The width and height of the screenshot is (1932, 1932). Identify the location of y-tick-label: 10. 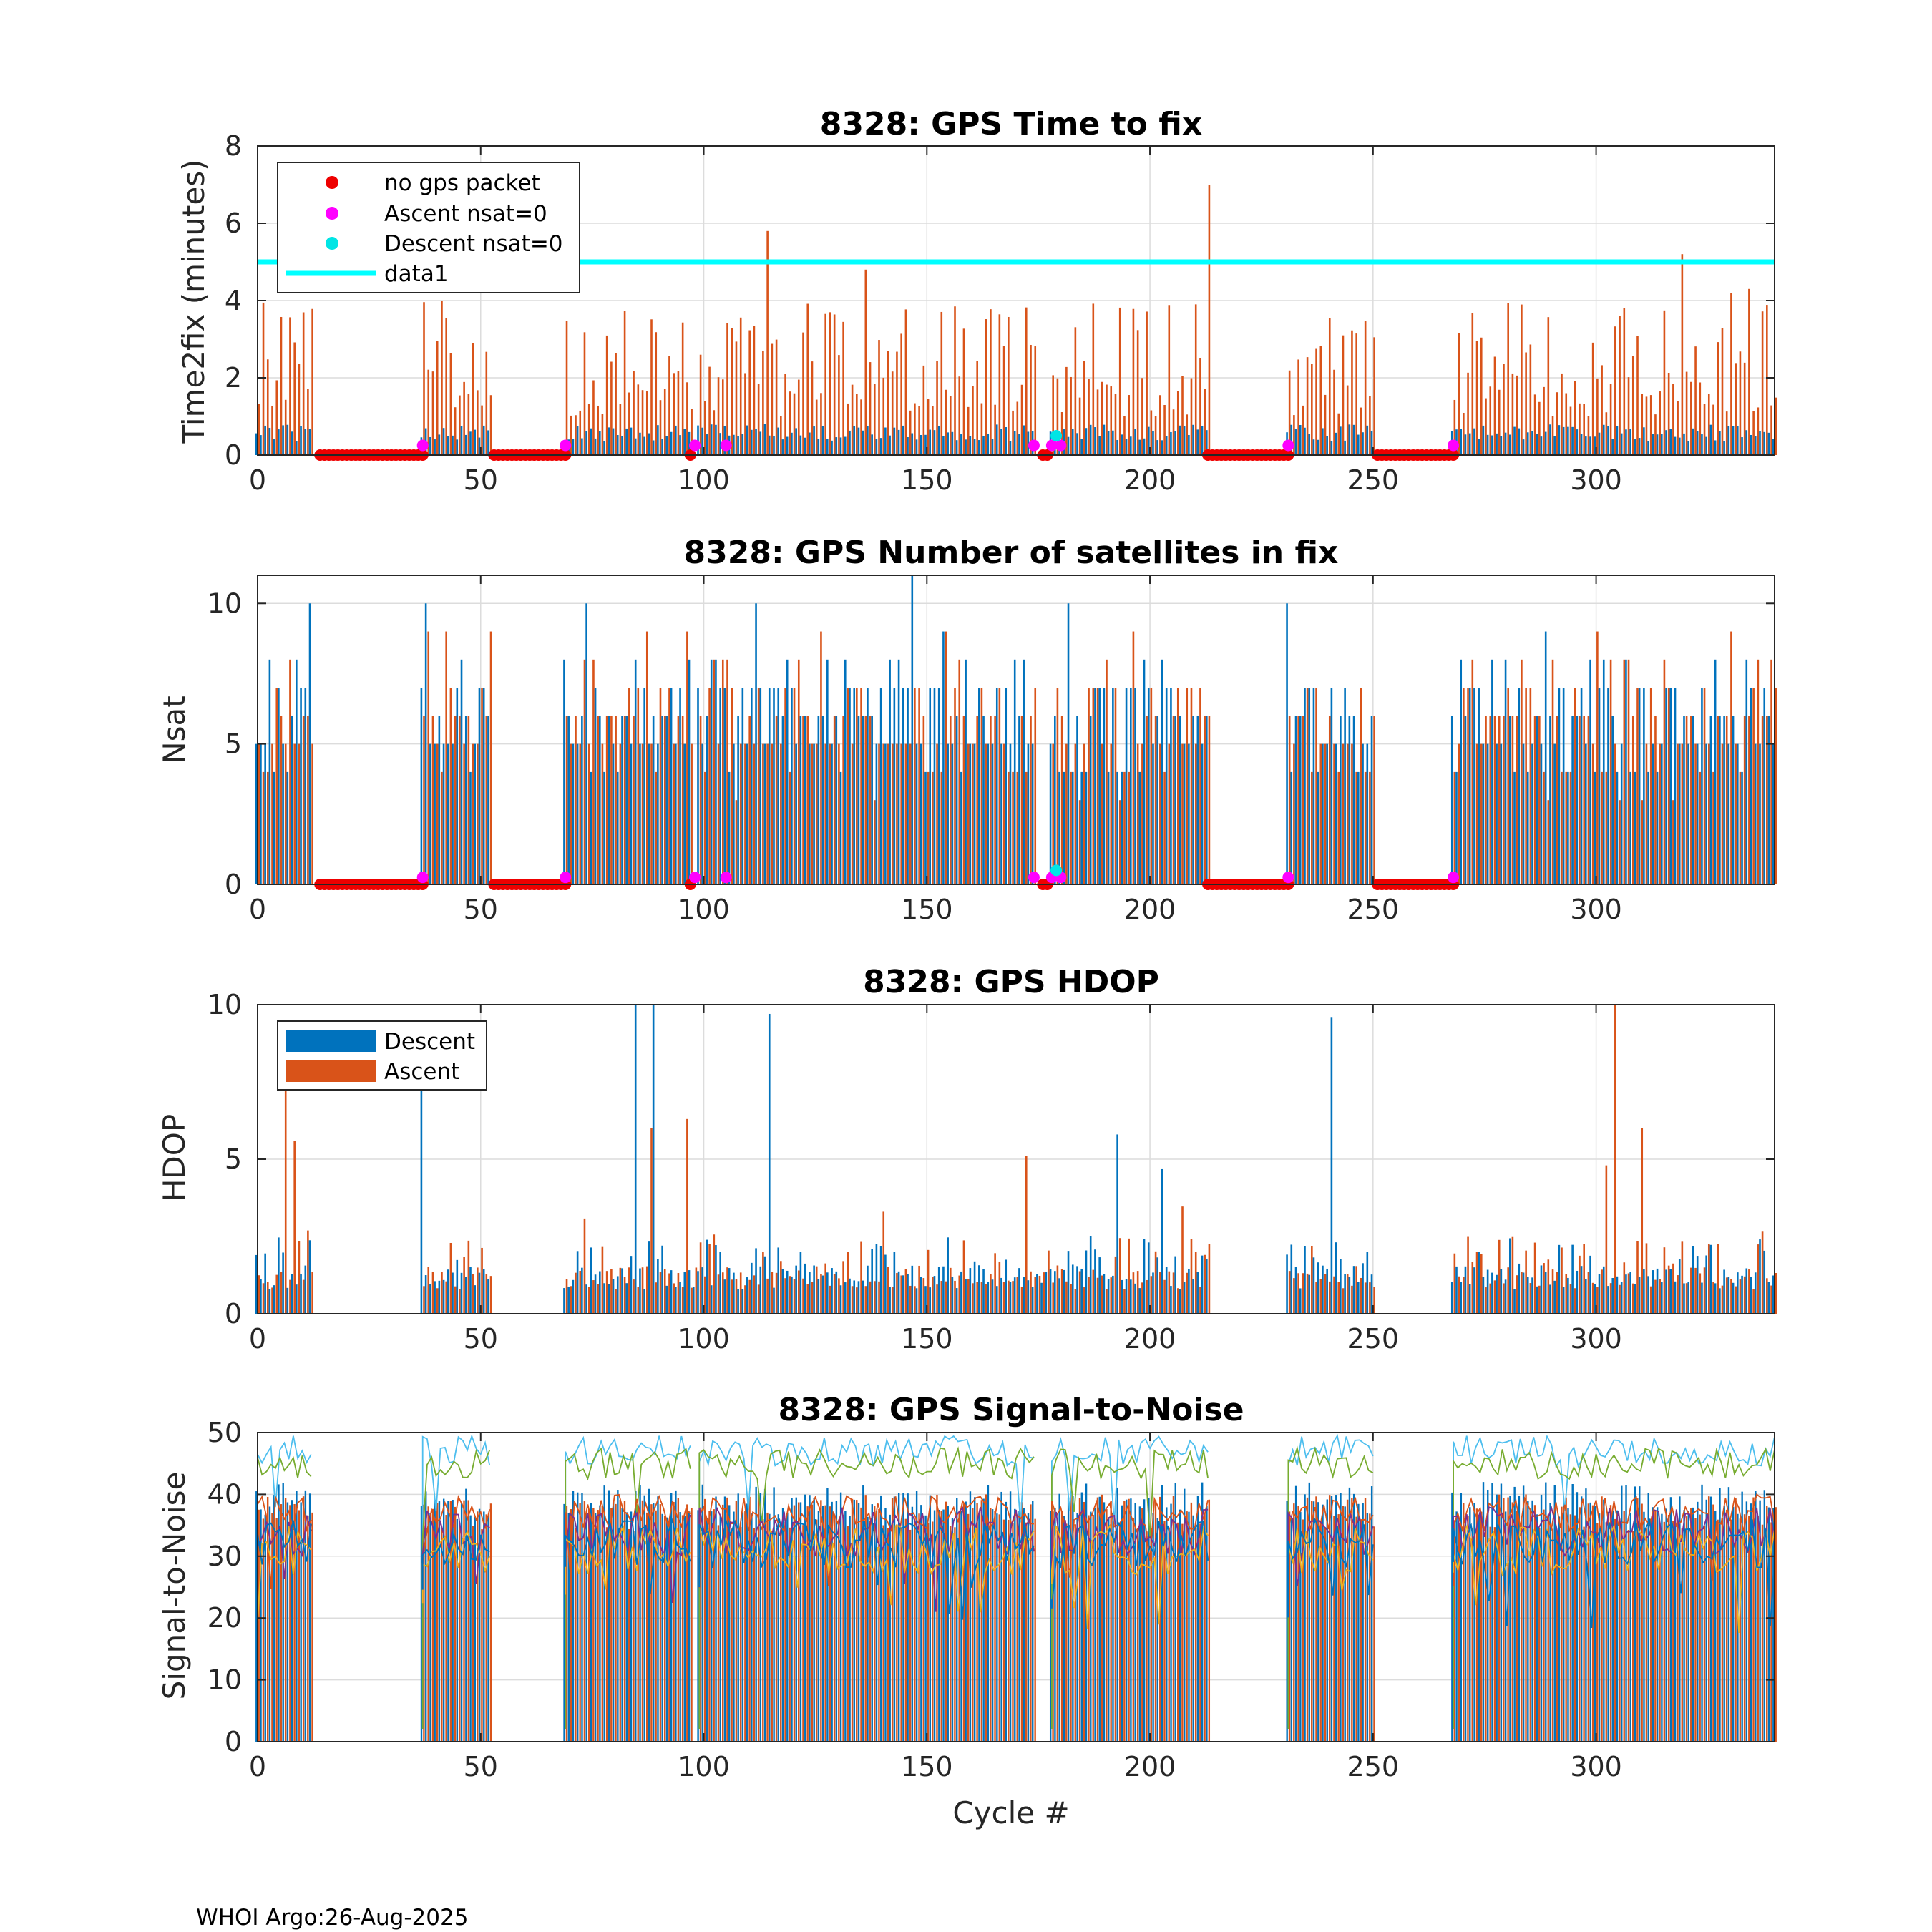
(225, 1004).